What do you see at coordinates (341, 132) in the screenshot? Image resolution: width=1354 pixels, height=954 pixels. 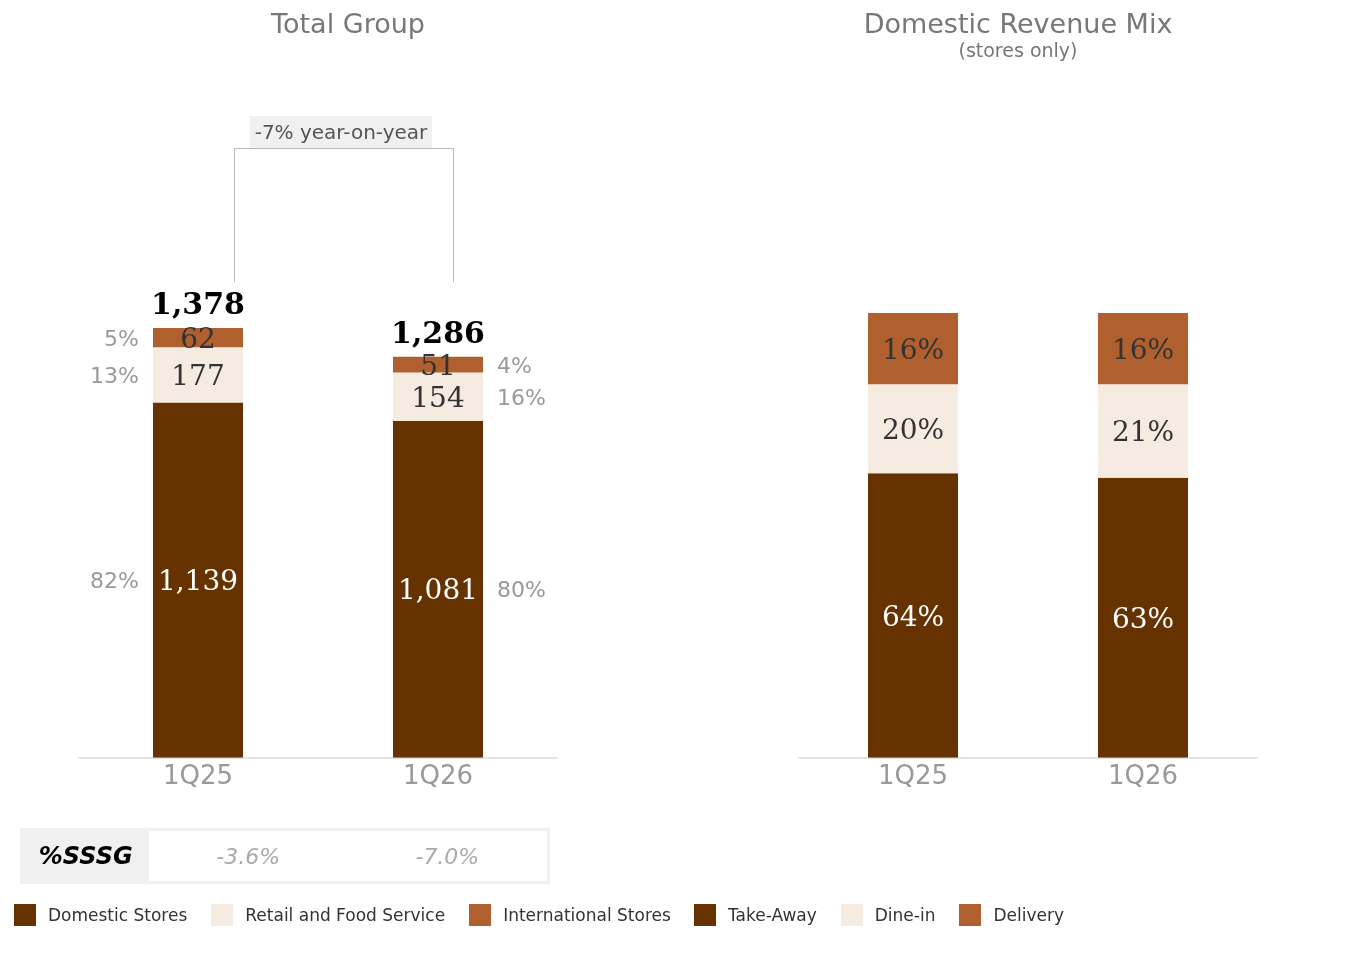 I see `text: -7% year-on-year` at bounding box center [341, 132].